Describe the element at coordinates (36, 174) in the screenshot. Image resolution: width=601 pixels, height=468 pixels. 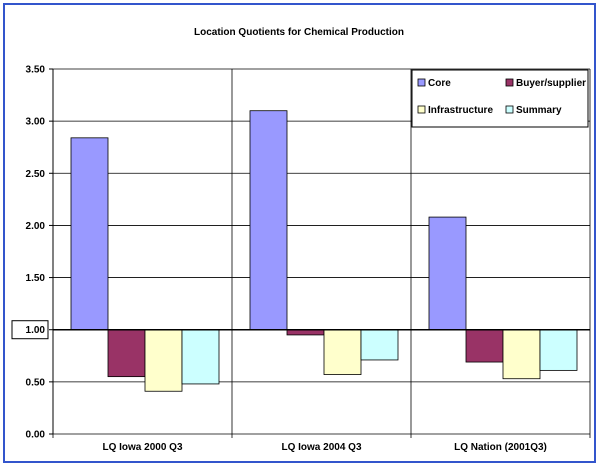
I see `y-tick-label: 2.50` at that location.